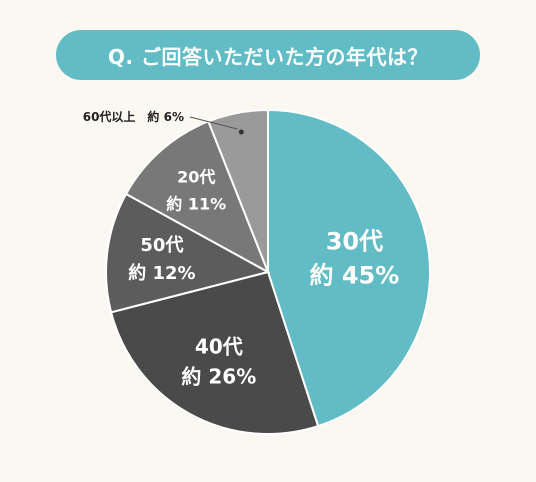  What do you see at coordinates (161, 273) in the screenshot?
I see `slice-value-label: 約 12%` at bounding box center [161, 273].